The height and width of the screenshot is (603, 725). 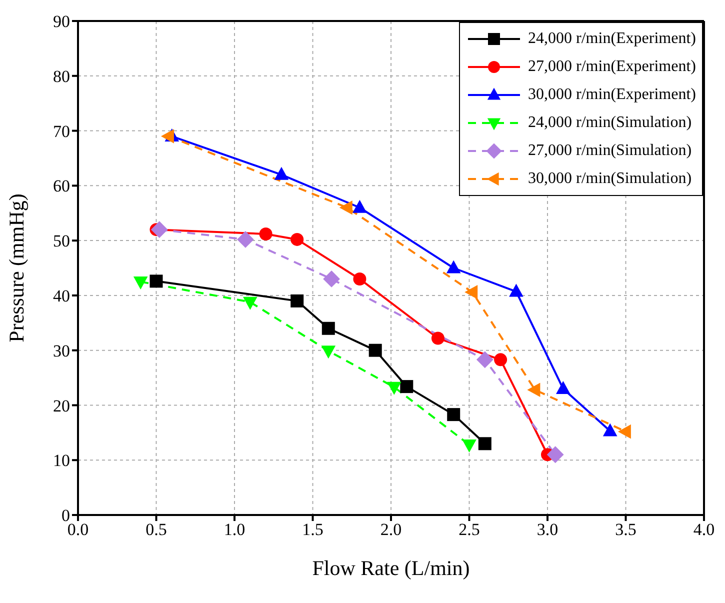 What do you see at coordinates (610, 123) in the screenshot?
I see `legend-label: 24,000 r/min(Simulation)` at bounding box center [610, 123].